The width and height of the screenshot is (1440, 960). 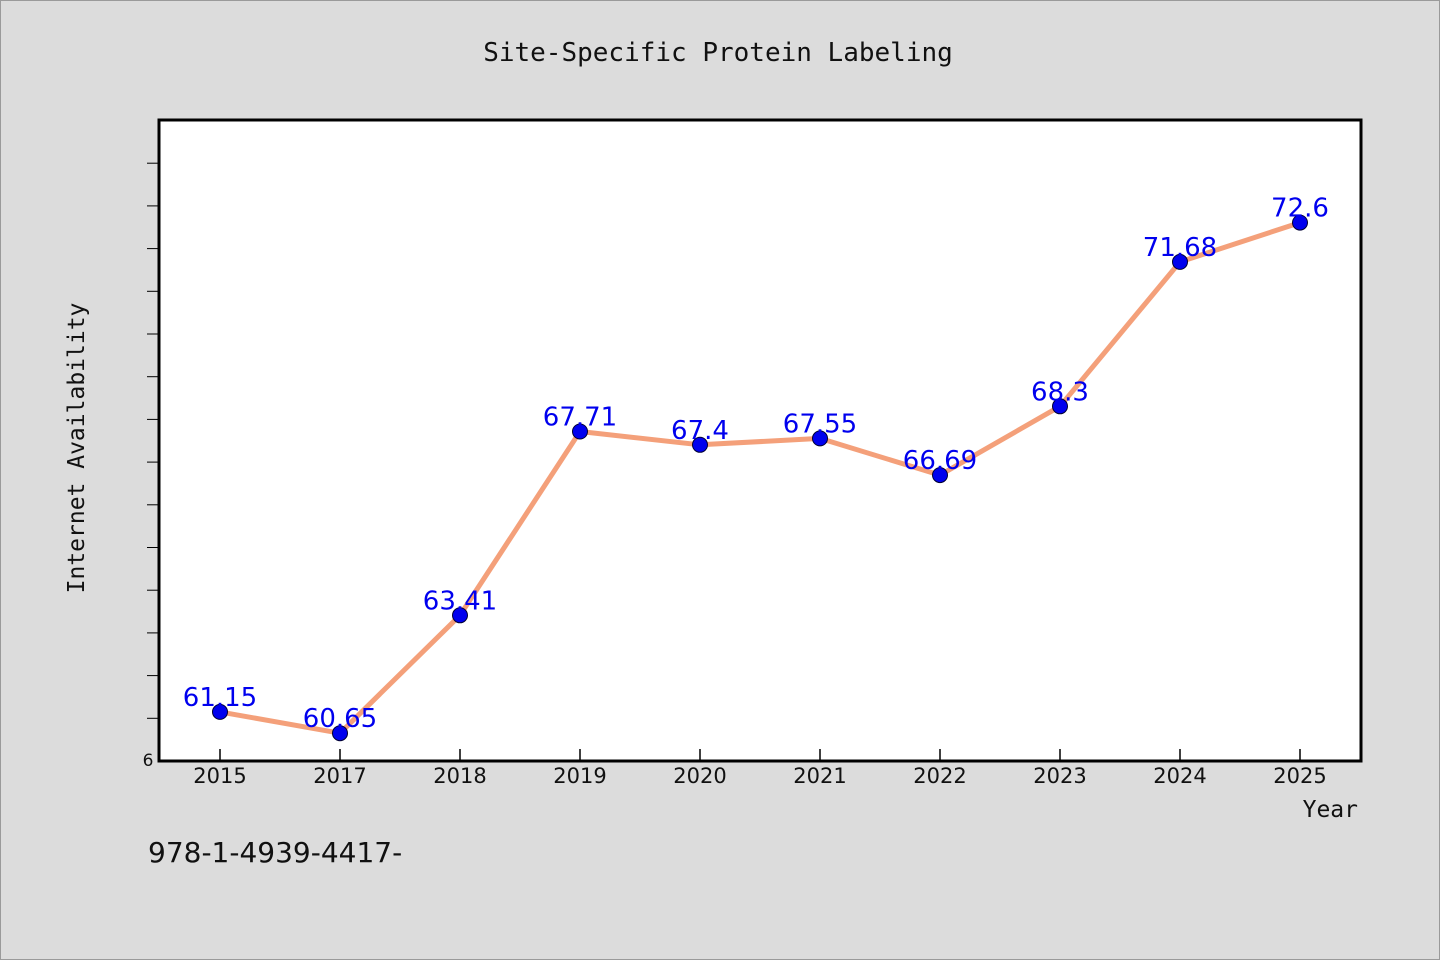 I want to click on x-tick-label: 2020, so click(x=699, y=776).